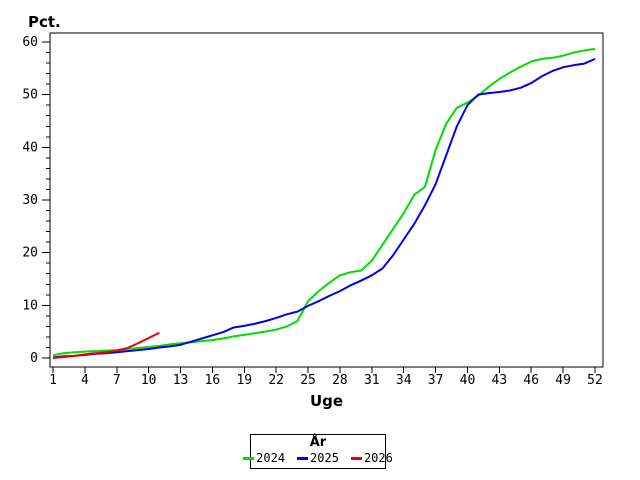 This screenshot has width=640, height=480. Describe the element at coordinates (30, 253) in the screenshot. I see `tick-label: 20` at that location.